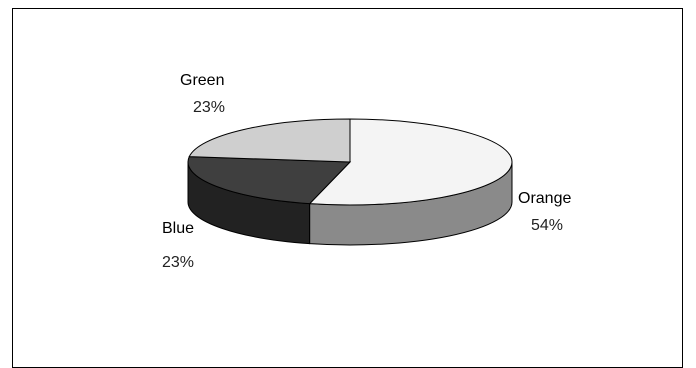 Image resolution: width=696 pixels, height=368 pixels. What do you see at coordinates (269, 180) in the screenshot?
I see `slice-blue` at bounding box center [269, 180].